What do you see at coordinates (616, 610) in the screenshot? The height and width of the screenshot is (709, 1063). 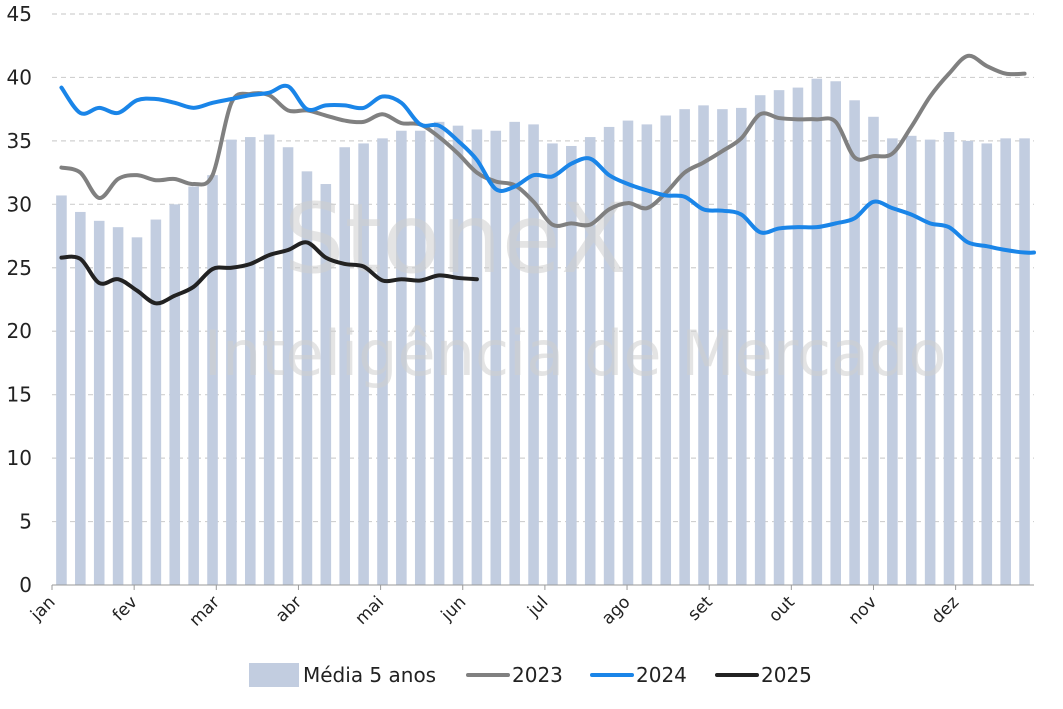 I see `x-tick-label: ago` at bounding box center [616, 610].